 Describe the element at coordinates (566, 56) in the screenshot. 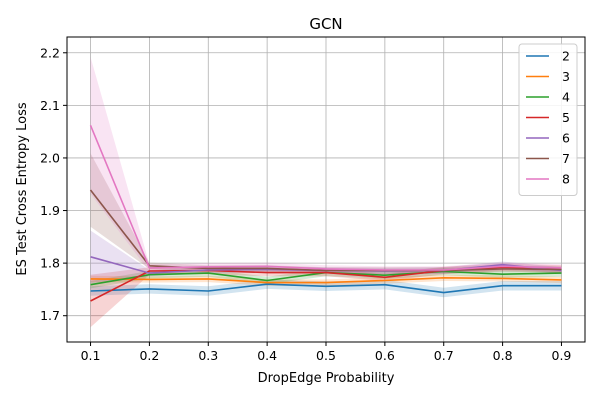

I see `legend-label-2: 2` at that location.